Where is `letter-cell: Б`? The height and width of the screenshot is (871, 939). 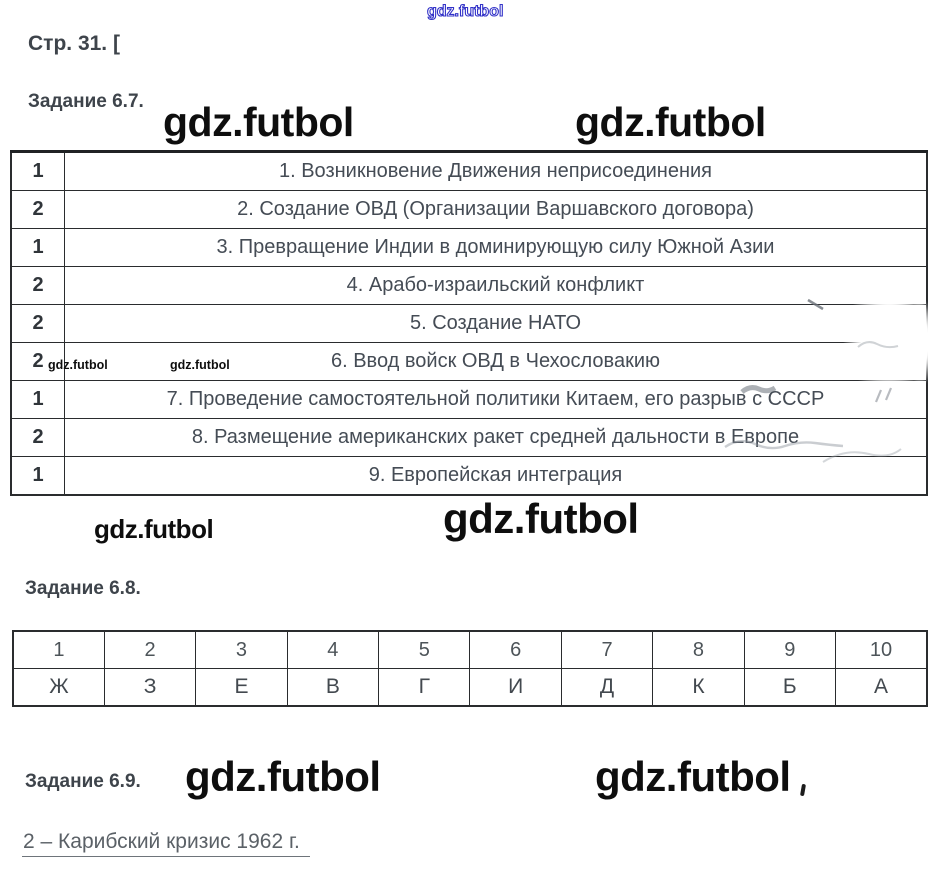
letter-cell: Б is located at coordinates (790, 687).